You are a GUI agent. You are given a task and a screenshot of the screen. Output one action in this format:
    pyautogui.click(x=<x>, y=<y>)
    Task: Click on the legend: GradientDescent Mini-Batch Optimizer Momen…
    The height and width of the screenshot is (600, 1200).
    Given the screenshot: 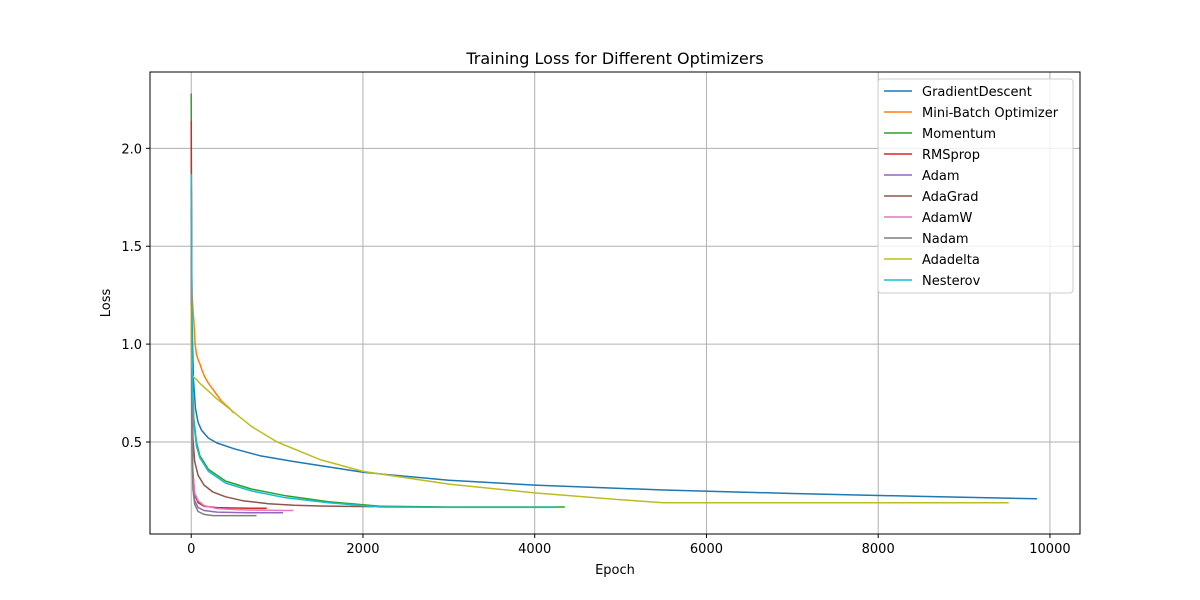 What is the action you would take?
    pyautogui.click(x=975, y=186)
    